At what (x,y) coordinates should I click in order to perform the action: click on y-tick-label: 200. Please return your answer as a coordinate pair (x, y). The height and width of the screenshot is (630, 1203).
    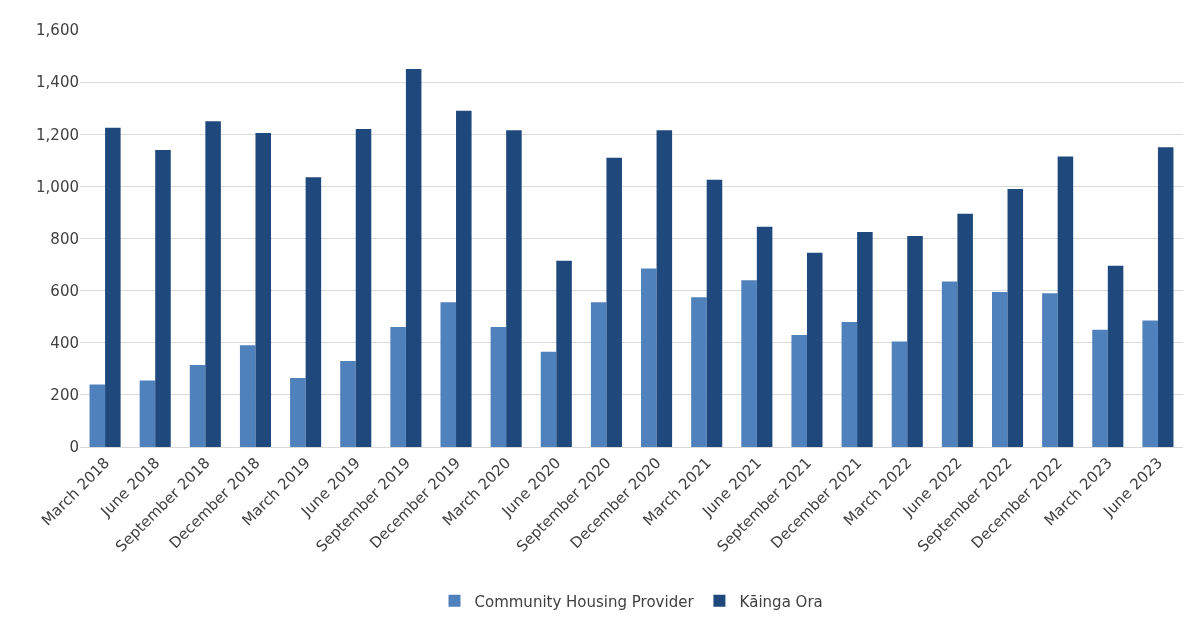
    Looking at the image, I should click on (64, 395).